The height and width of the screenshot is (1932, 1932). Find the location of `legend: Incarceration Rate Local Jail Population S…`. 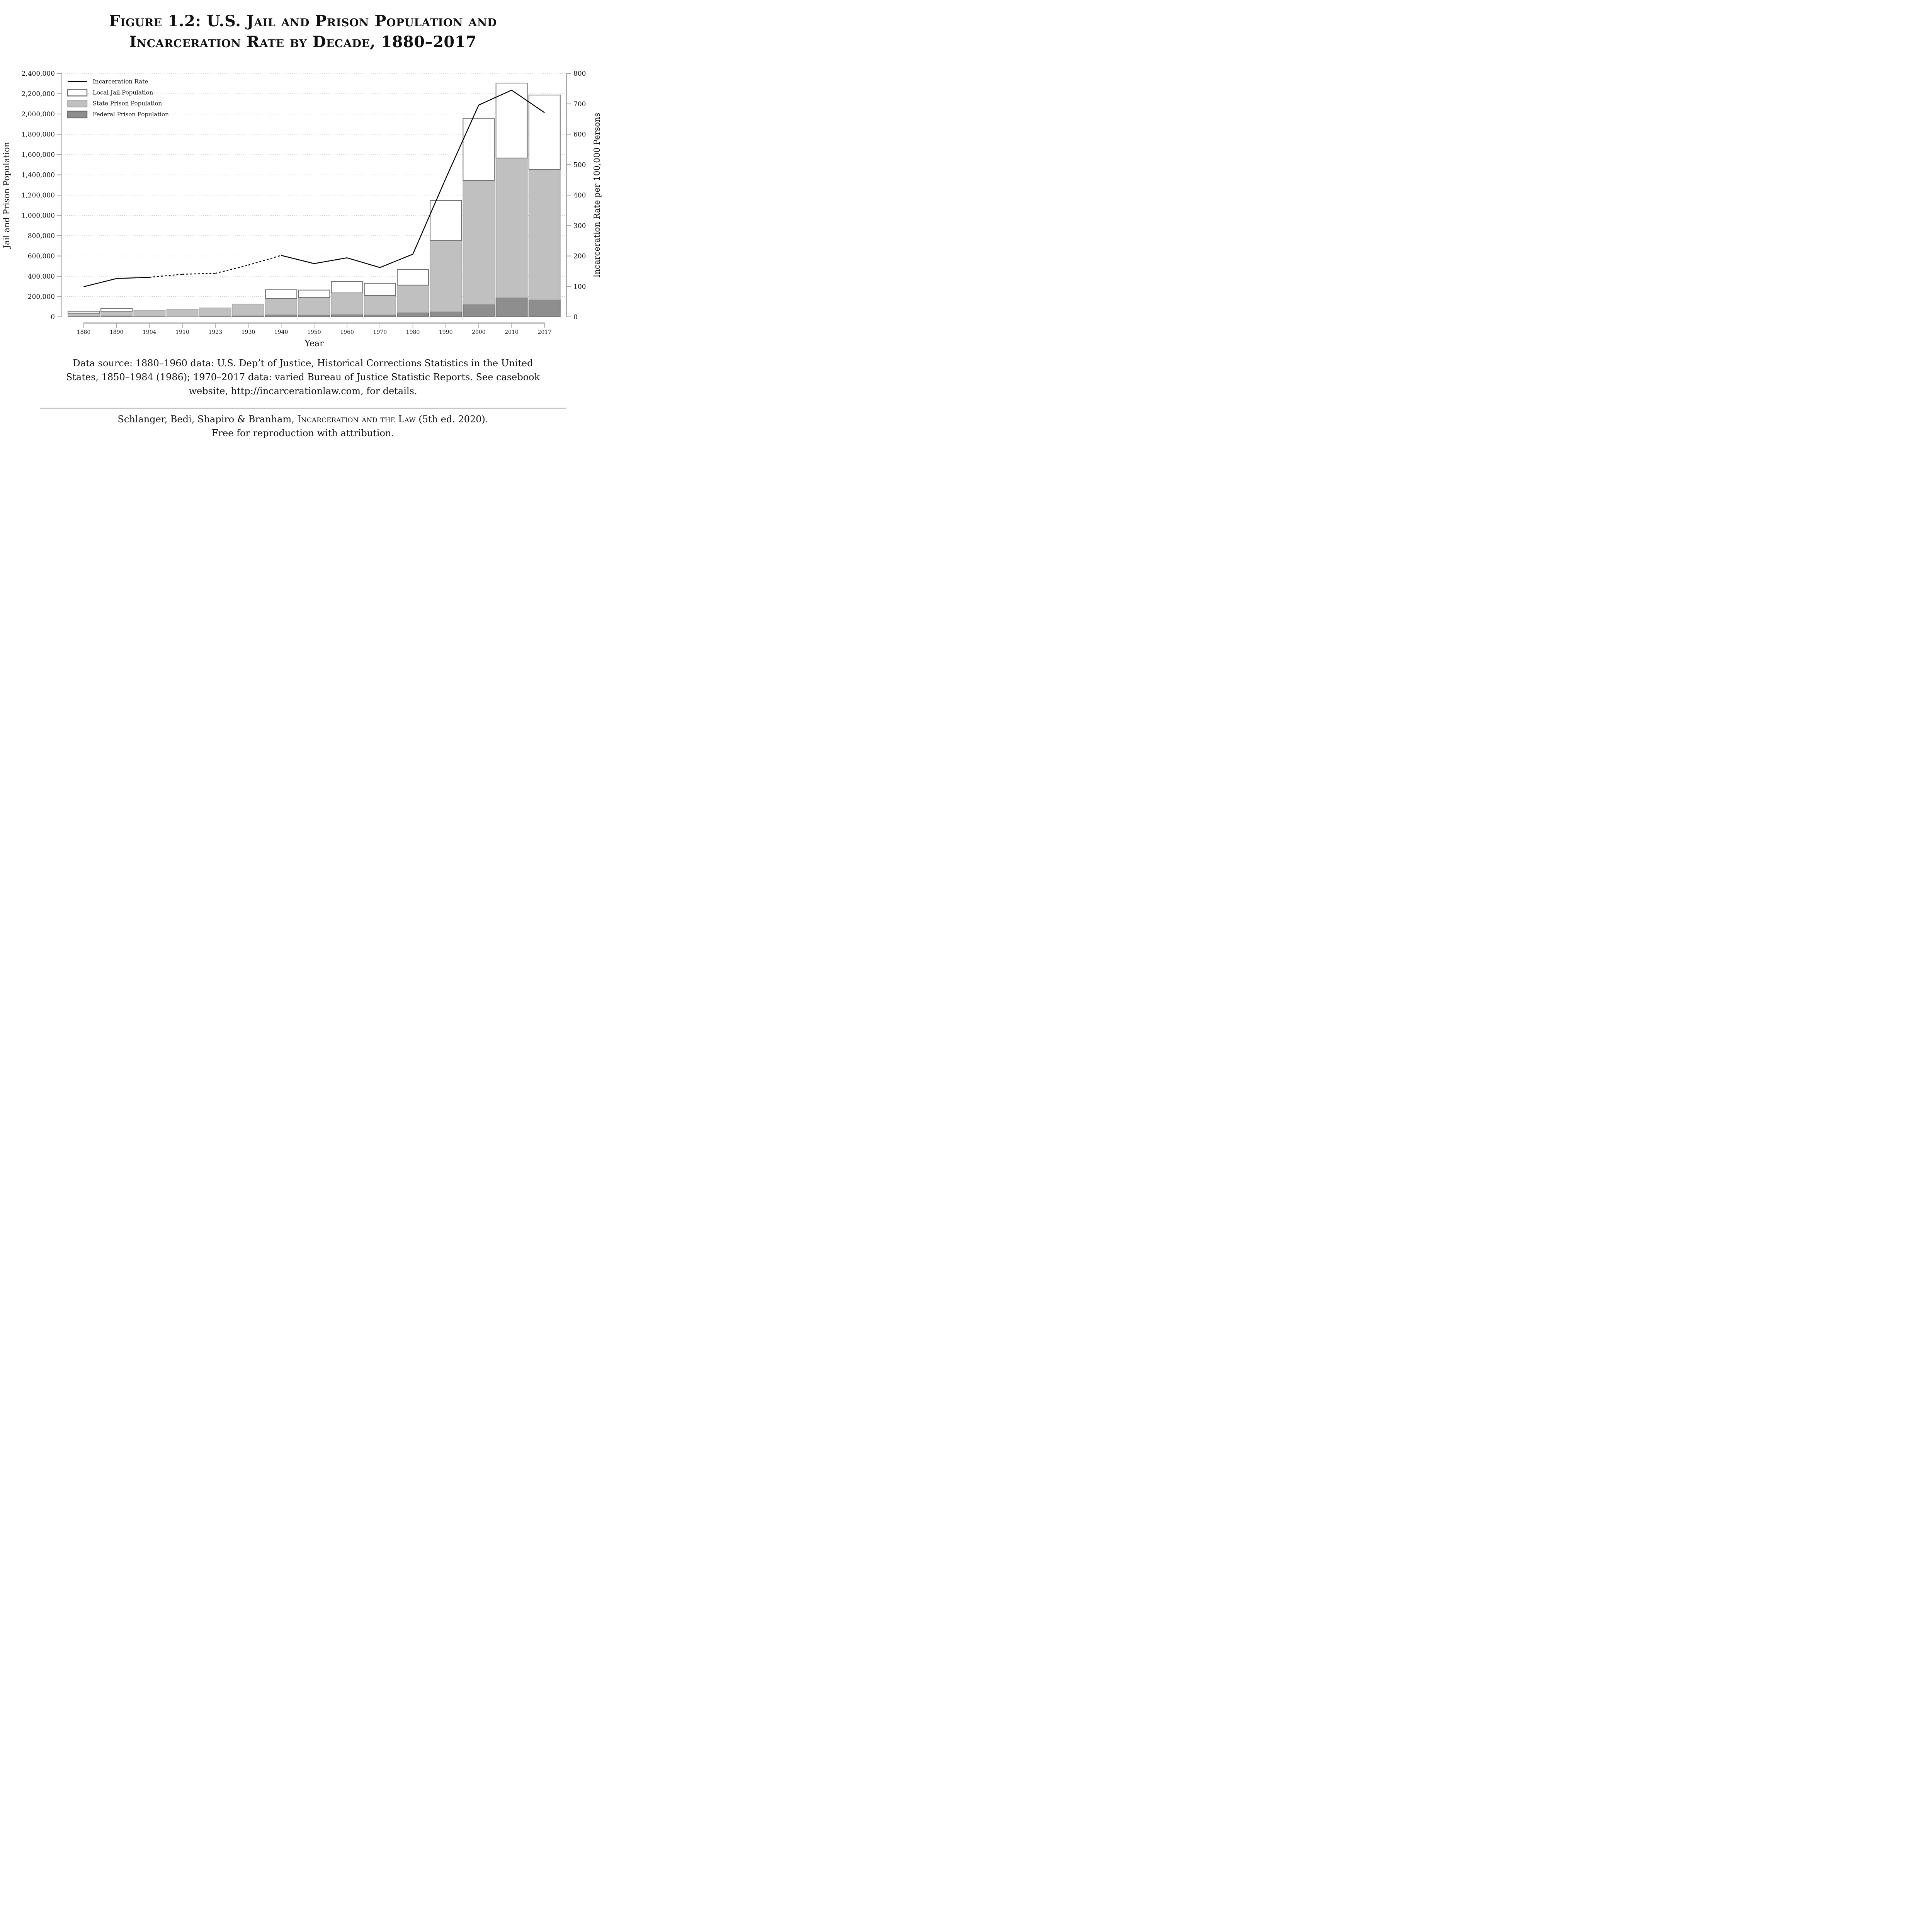

legend: Incarceration Rate Local Jail Population S… is located at coordinates (118, 98).